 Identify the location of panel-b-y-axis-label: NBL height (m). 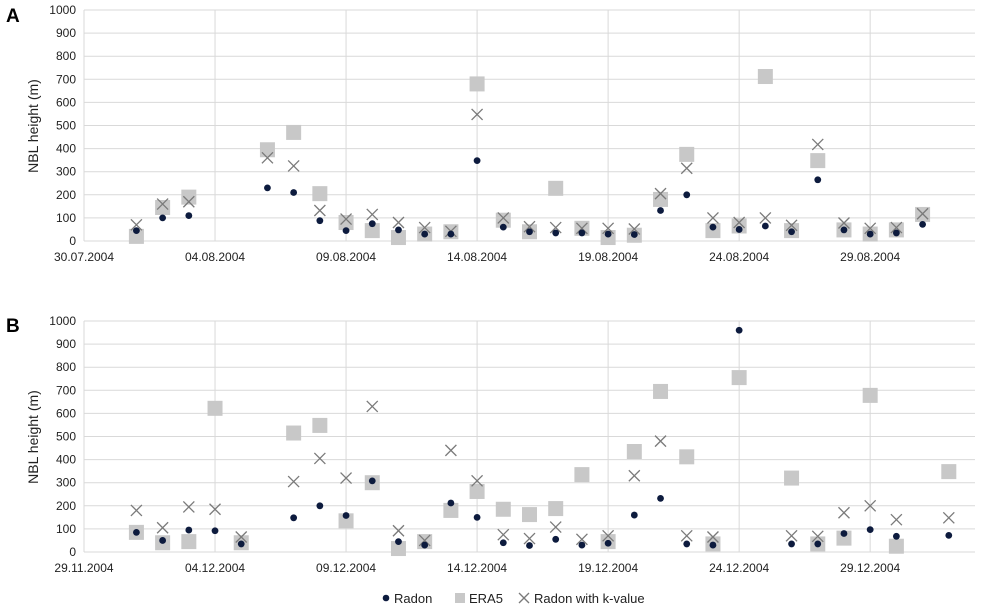
(33, 437).